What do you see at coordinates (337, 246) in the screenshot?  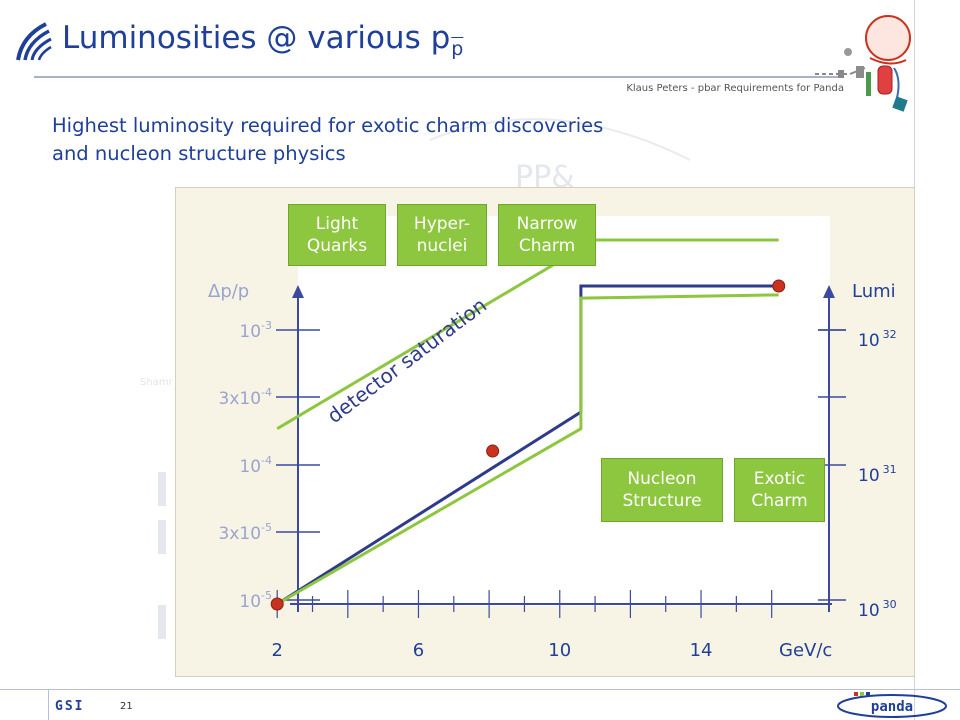 I see `category-line2: Quarks` at bounding box center [337, 246].